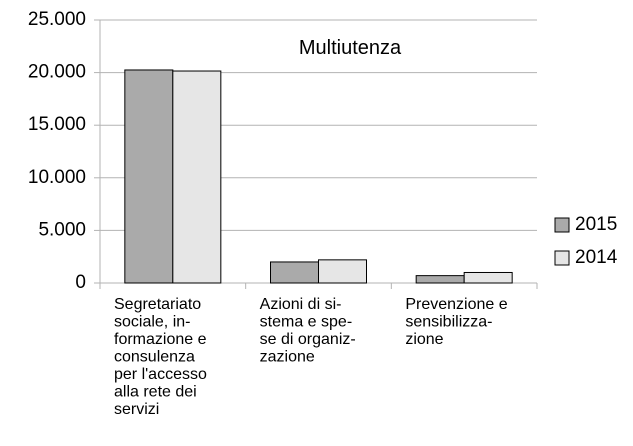 The width and height of the screenshot is (633, 446). I want to click on chart-title: Multiutenza, so click(350, 48).